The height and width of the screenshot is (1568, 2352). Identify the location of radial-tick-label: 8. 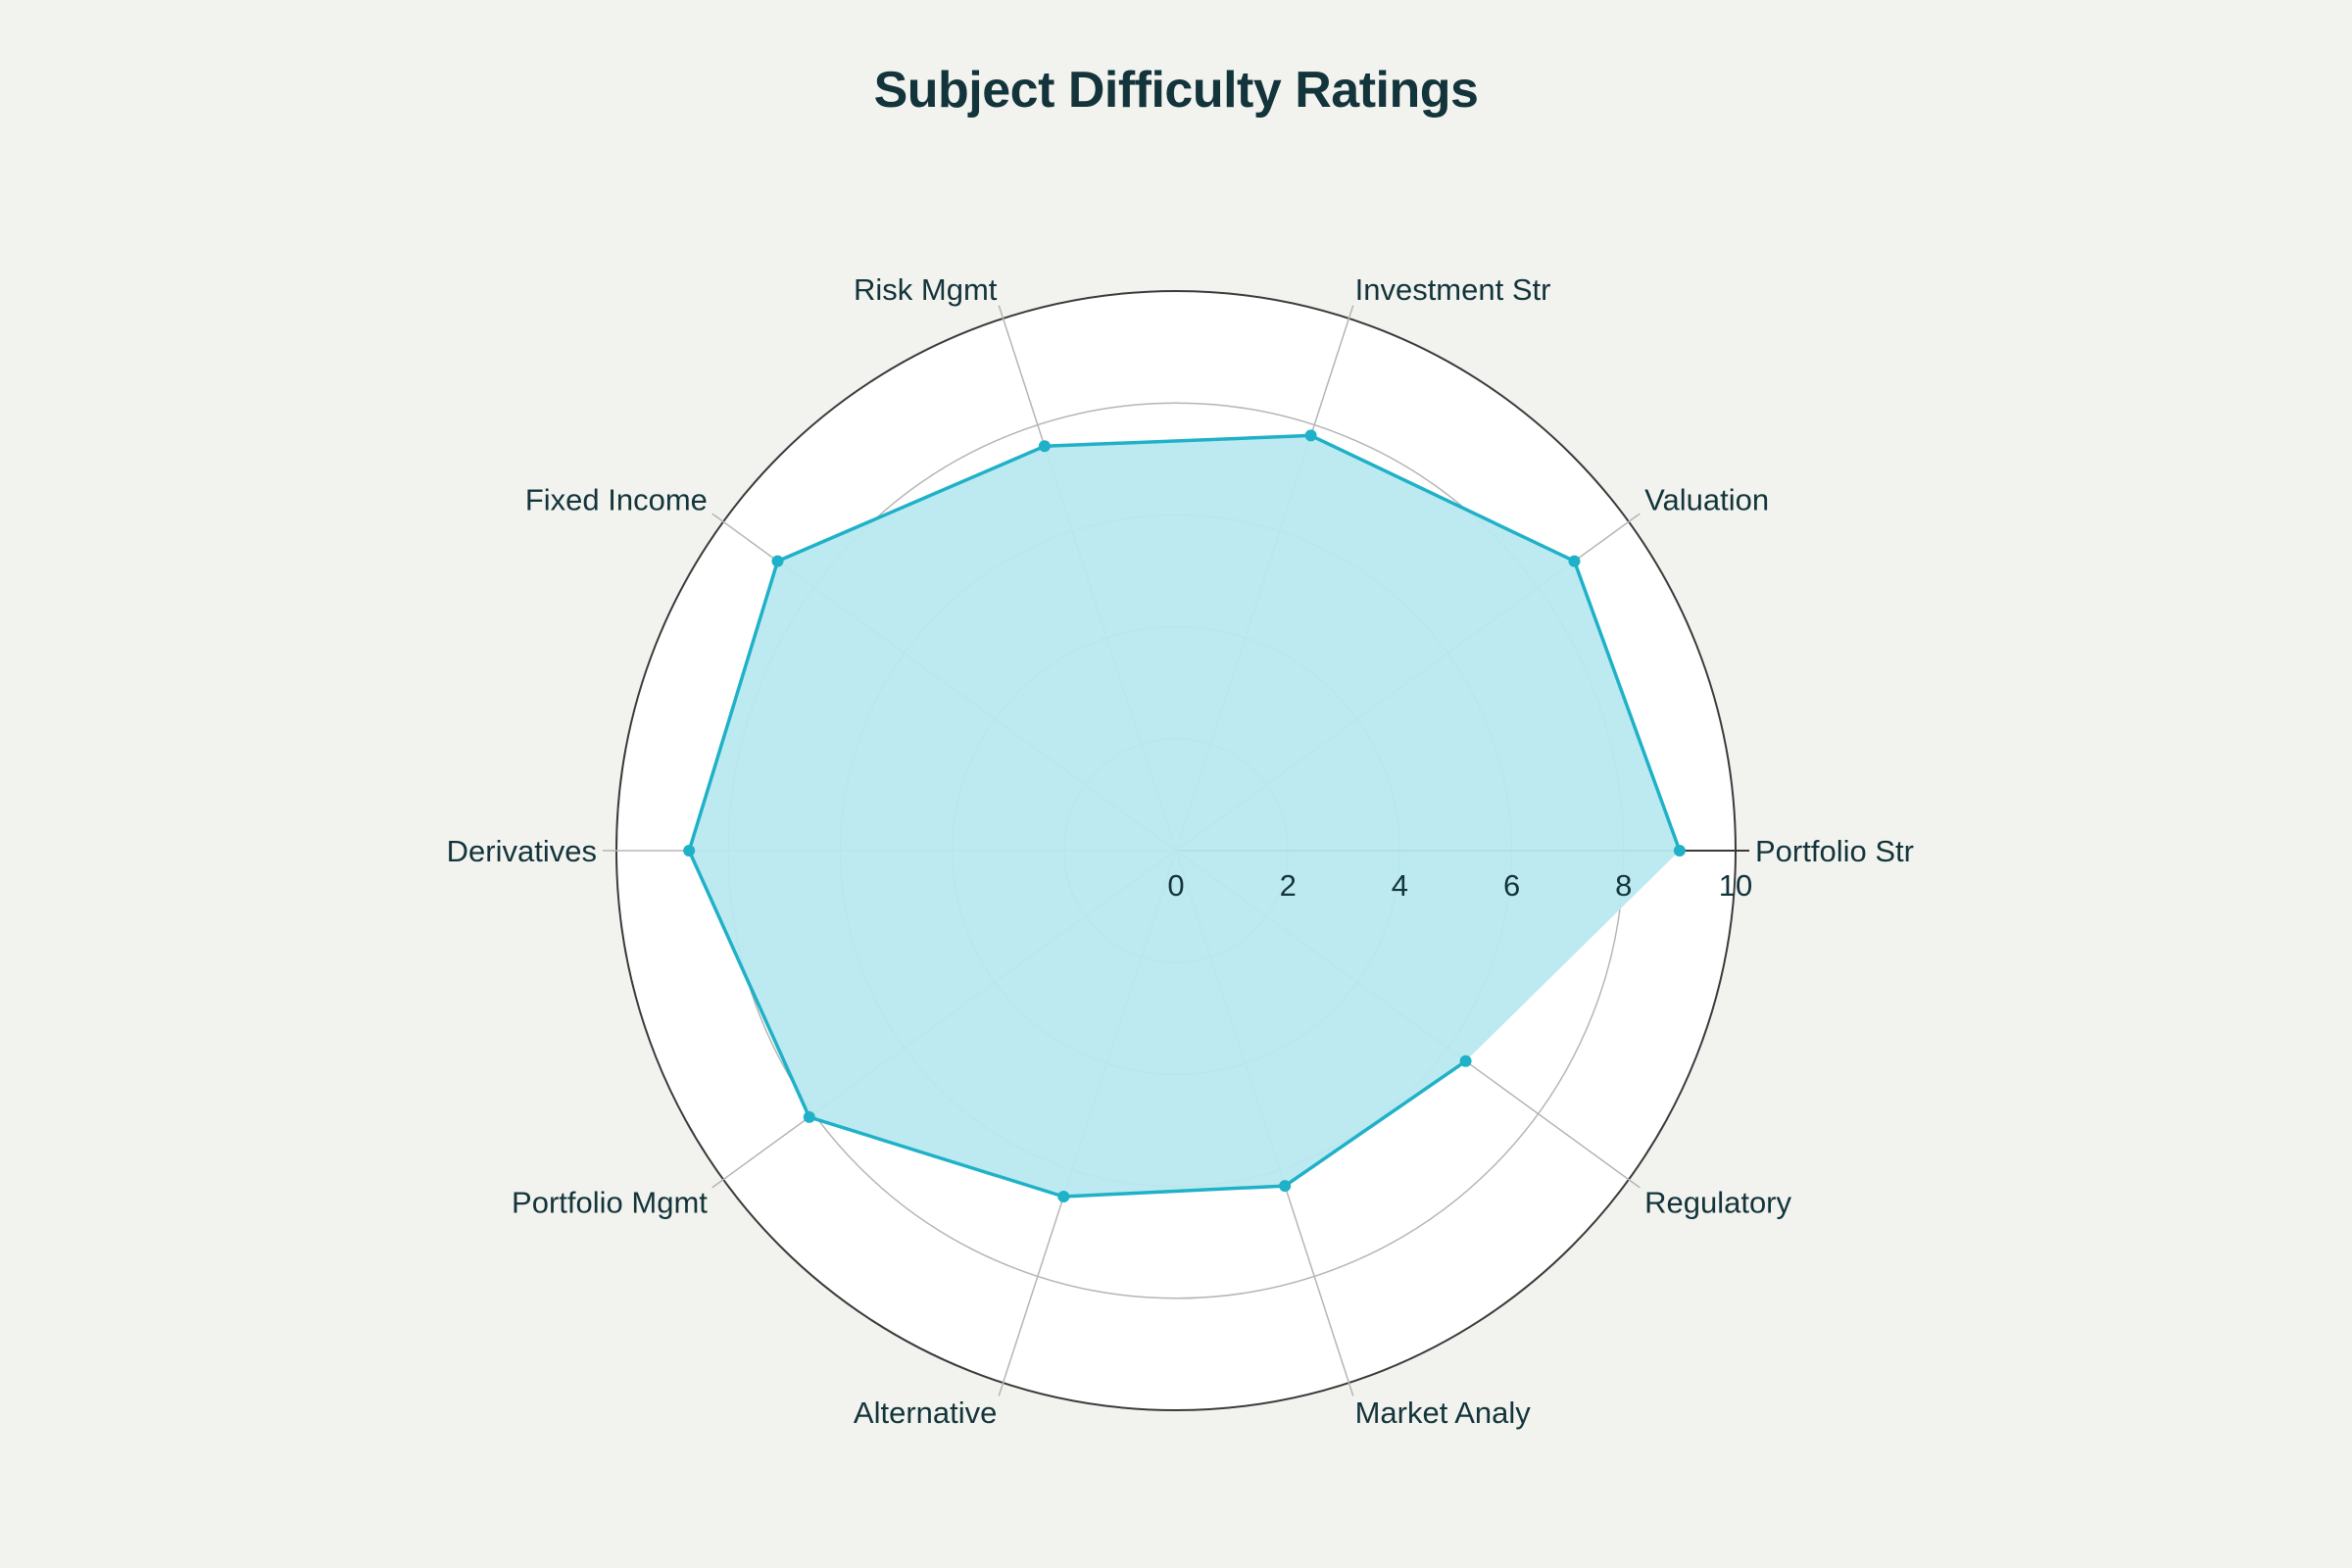
(1623, 885).